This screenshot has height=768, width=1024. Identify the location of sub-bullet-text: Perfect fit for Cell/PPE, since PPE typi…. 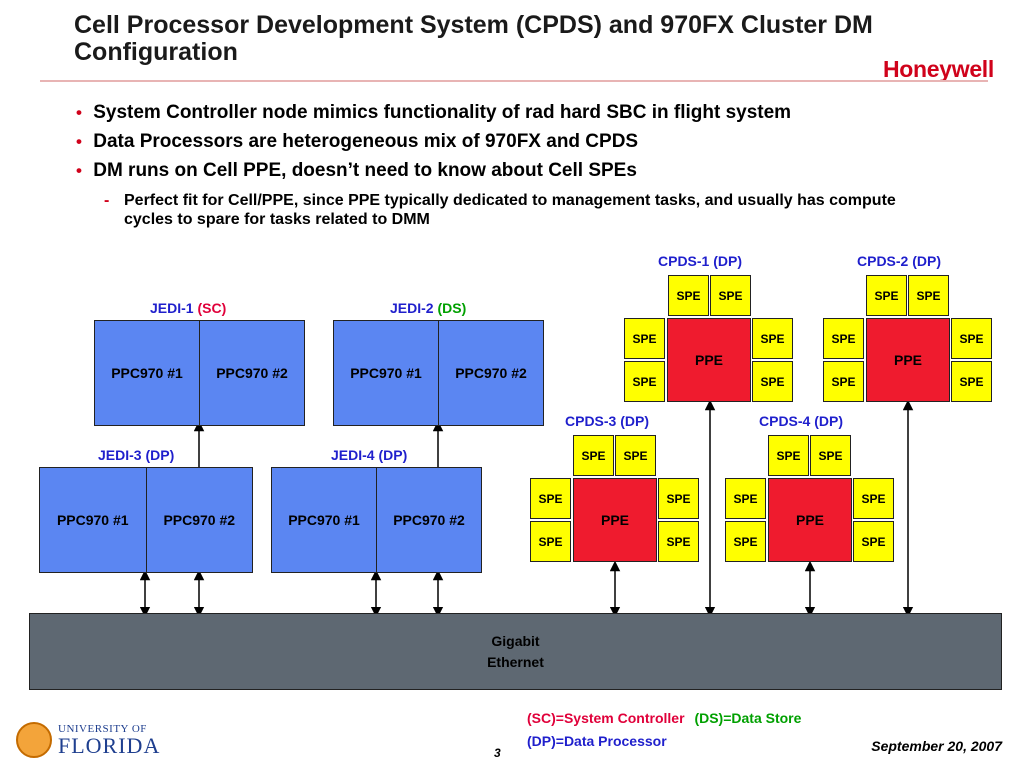
(510, 210).